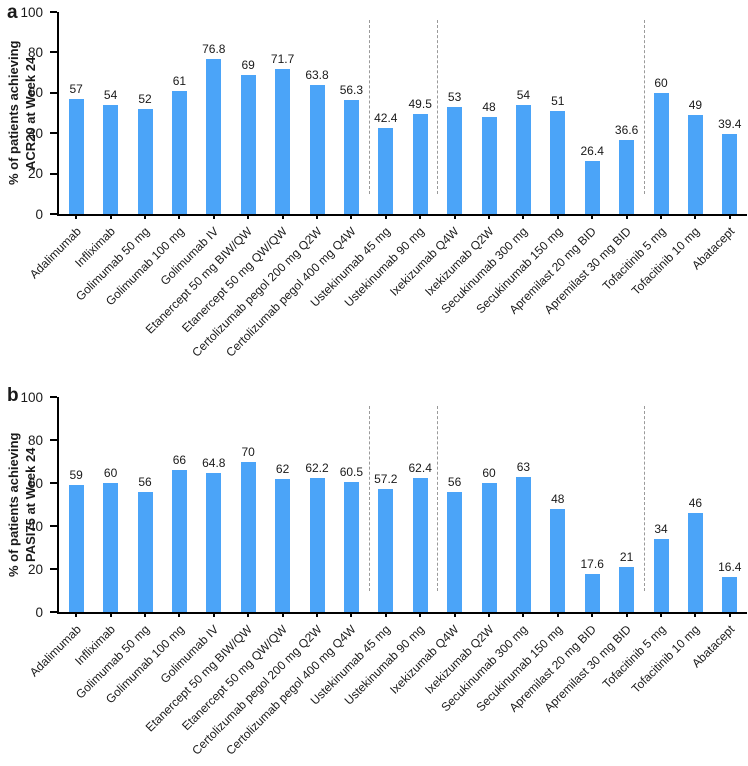 The image size is (748, 766). Describe the element at coordinates (214, 462) in the screenshot. I see `bar-value-label: 64.8` at that location.